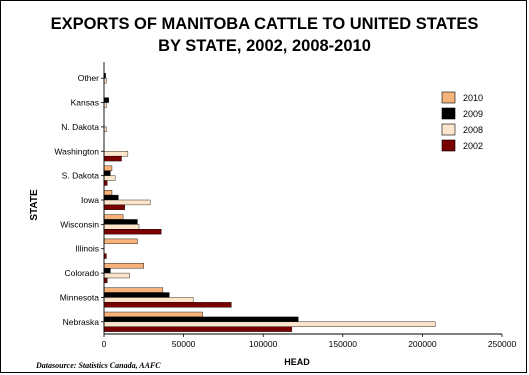 The image size is (529, 375). What do you see at coordinates (107, 173) in the screenshot?
I see `bar-s-dakota-2009` at bounding box center [107, 173].